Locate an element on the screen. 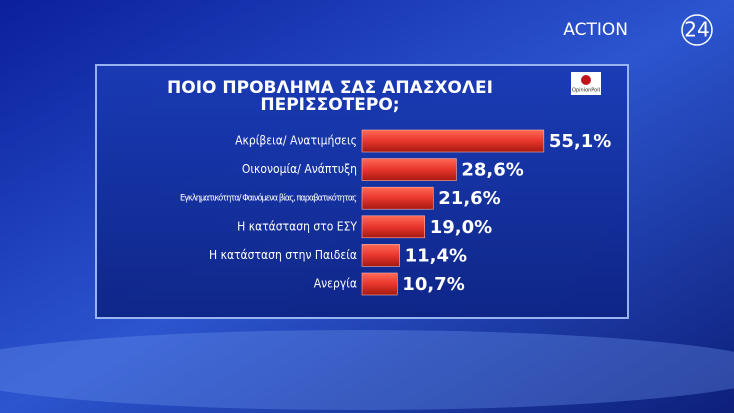 This screenshot has height=413, width=734. category-label: Οικονομία/ Ανάπτυξη is located at coordinates (299, 169).